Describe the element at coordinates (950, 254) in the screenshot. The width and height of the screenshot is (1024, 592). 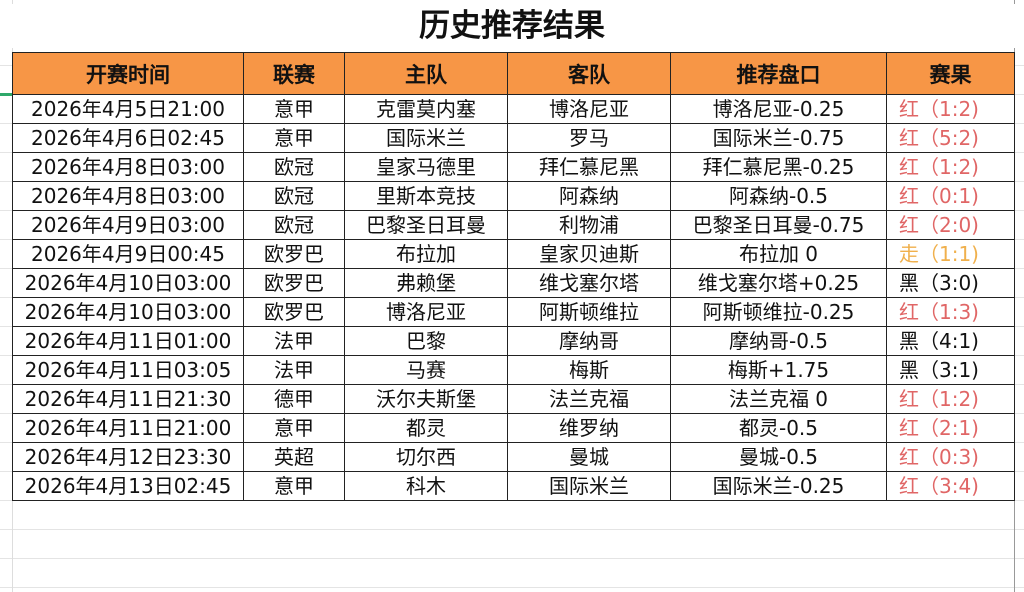
I see `cell-result: 走（1:1)` at that location.